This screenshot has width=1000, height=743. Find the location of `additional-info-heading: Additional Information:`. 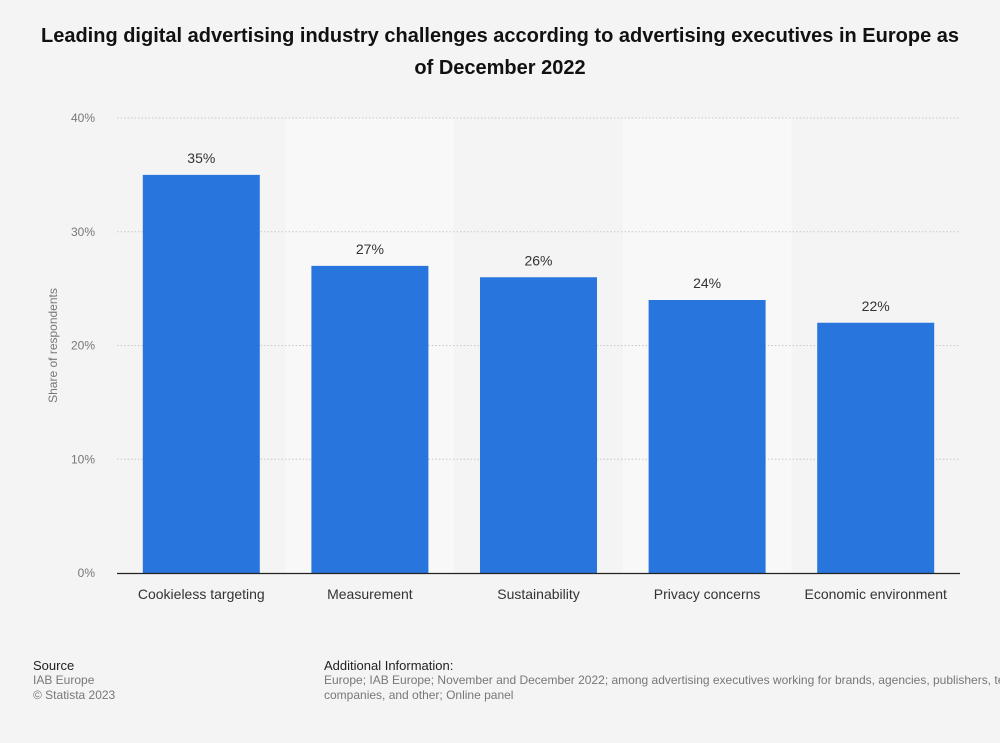

additional-info-heading: Additional Information: is located at coordinates (389, 665).